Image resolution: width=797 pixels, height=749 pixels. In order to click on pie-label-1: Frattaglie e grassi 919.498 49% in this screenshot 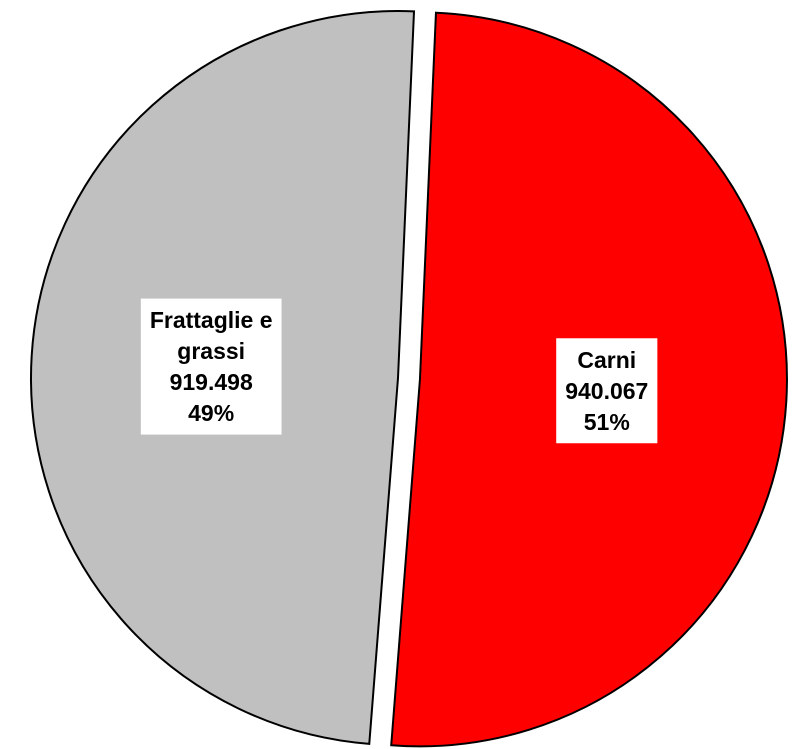, I will do `click(211, 366)`.